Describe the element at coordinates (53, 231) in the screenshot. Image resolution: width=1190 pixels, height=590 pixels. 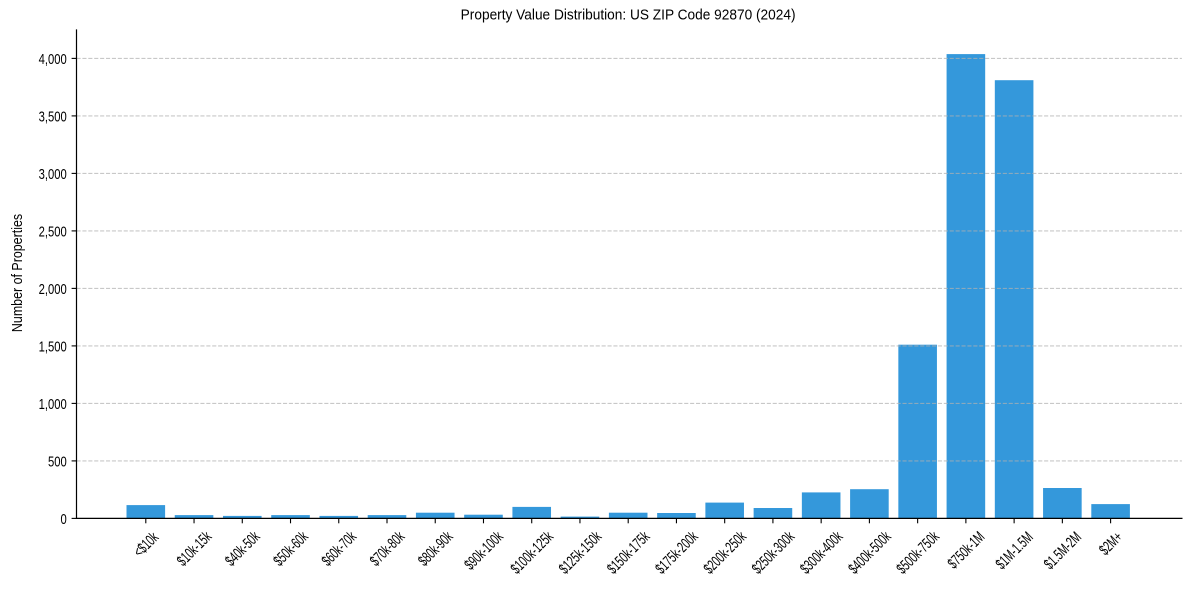
I see `svg-text: 2,500` at that location.